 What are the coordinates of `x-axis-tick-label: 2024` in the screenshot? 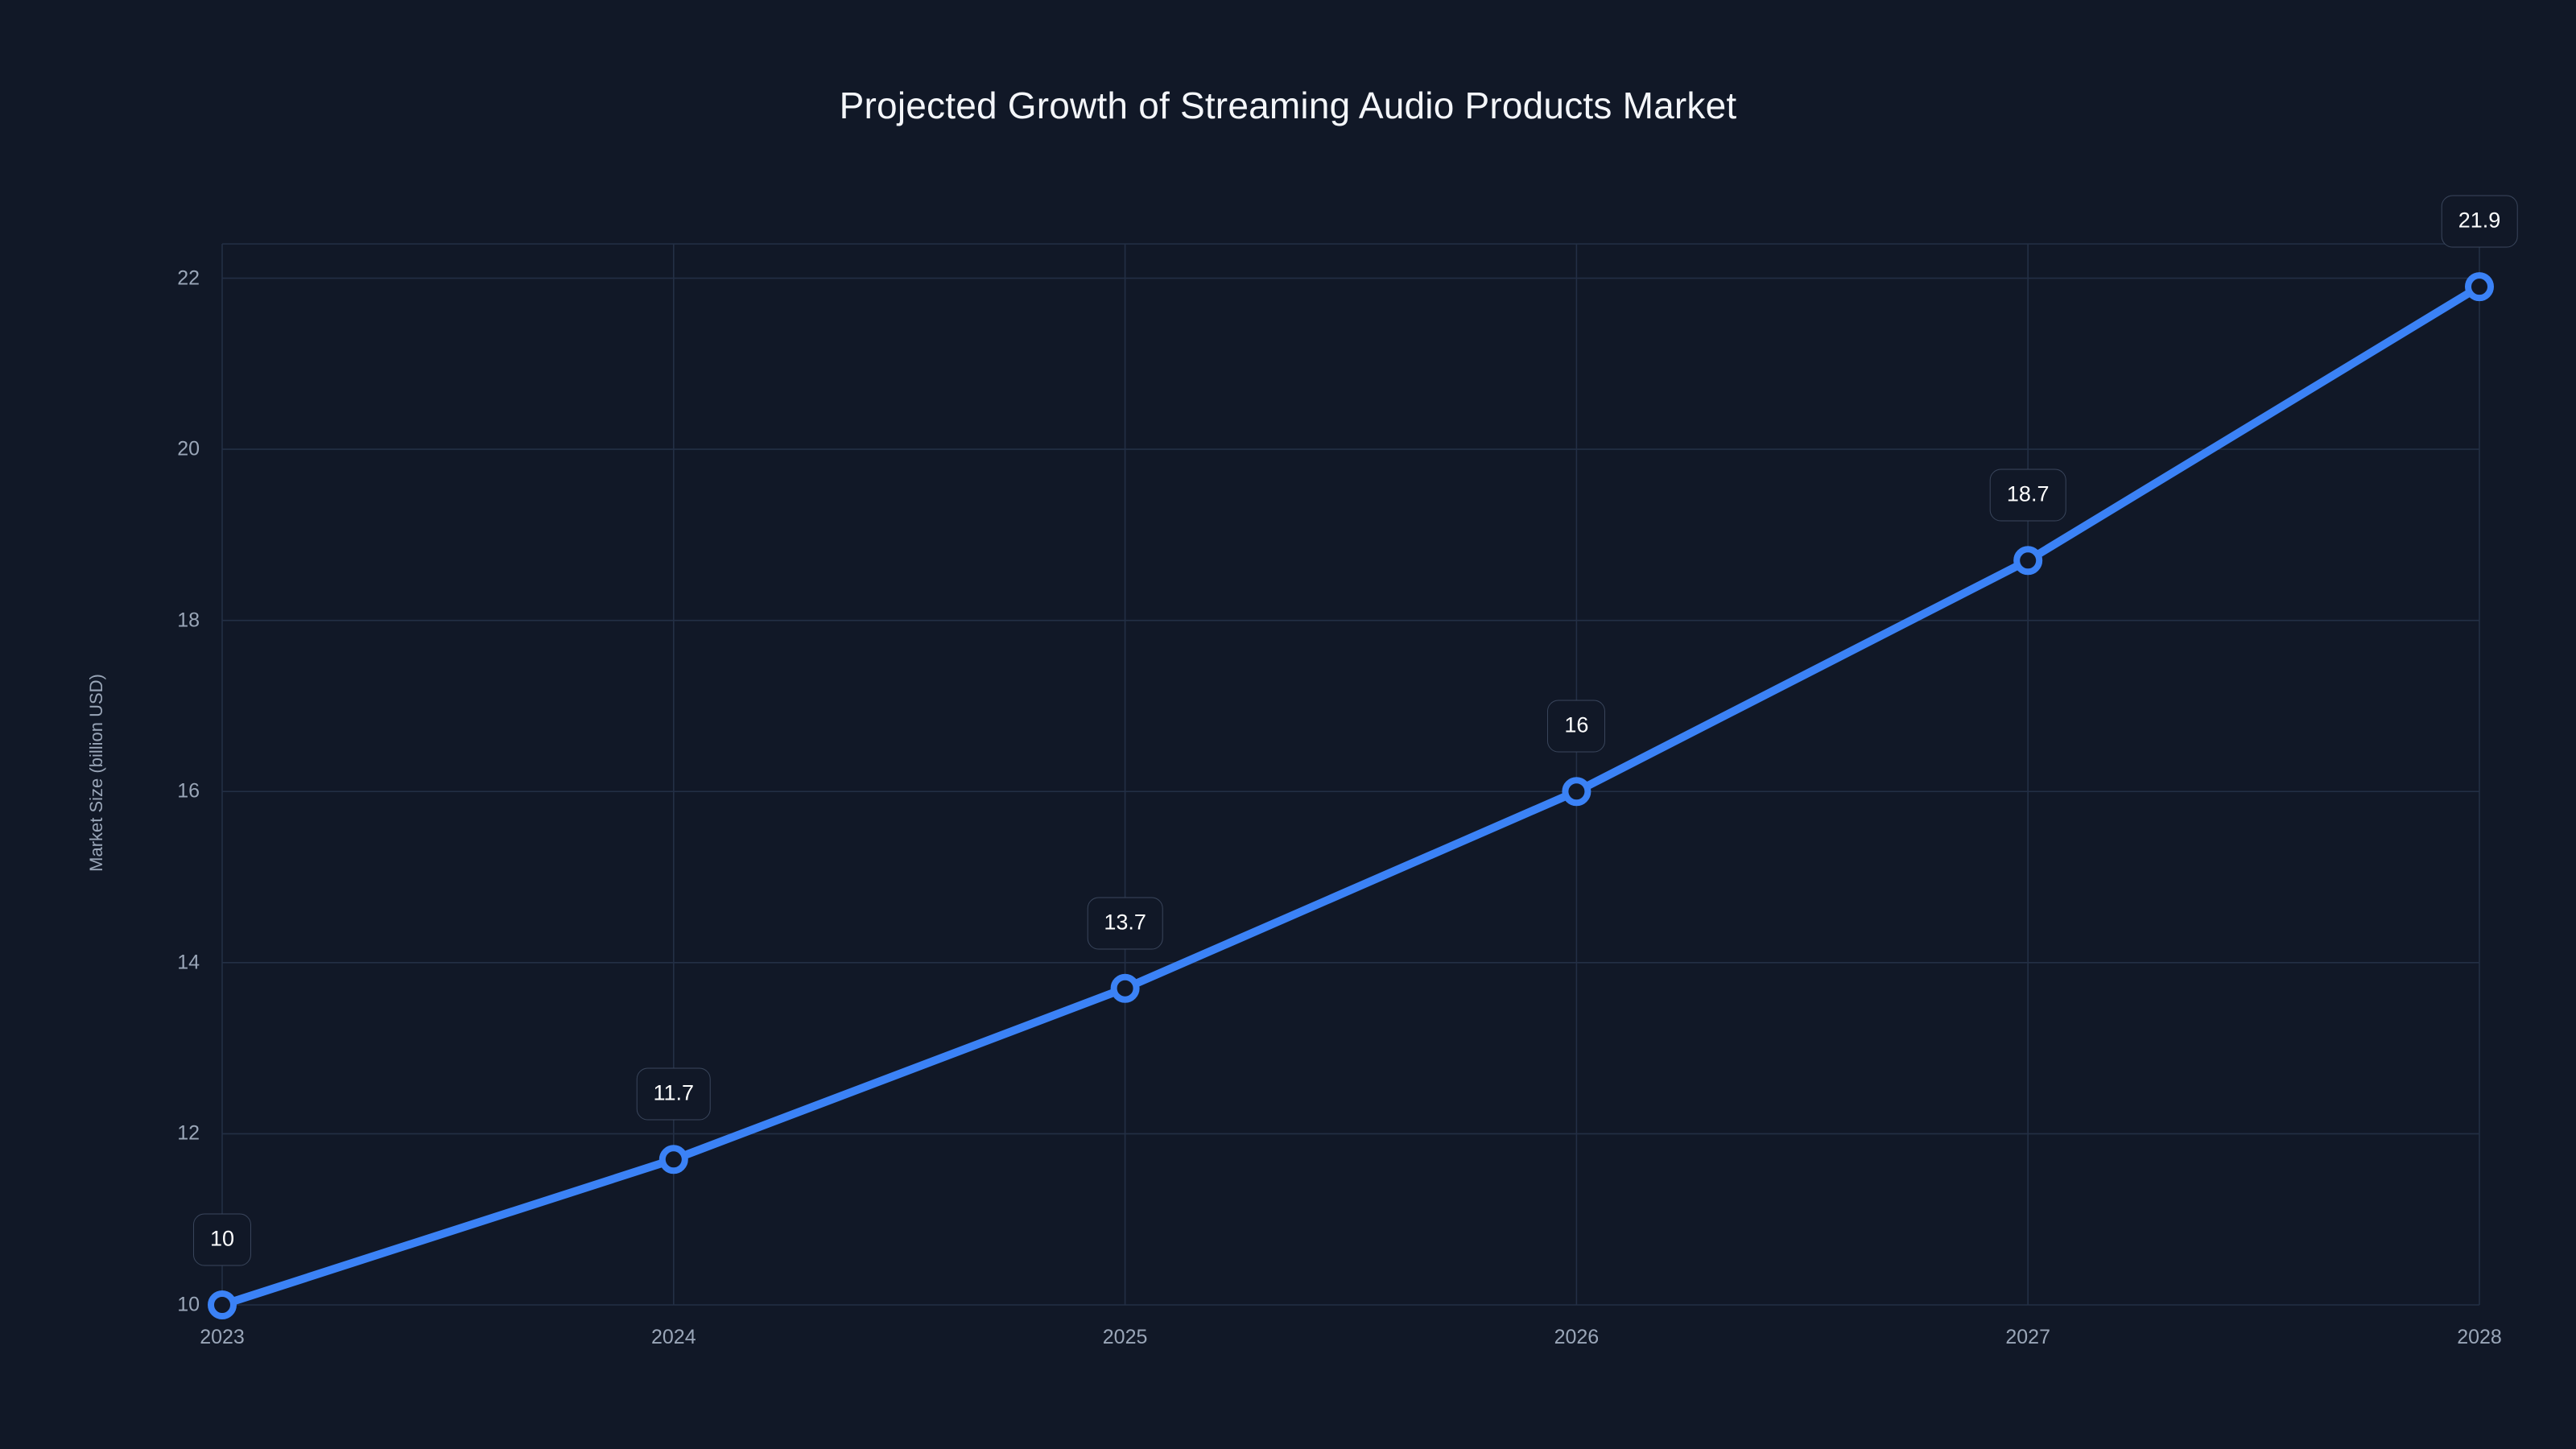 It's located at (673, 1337).